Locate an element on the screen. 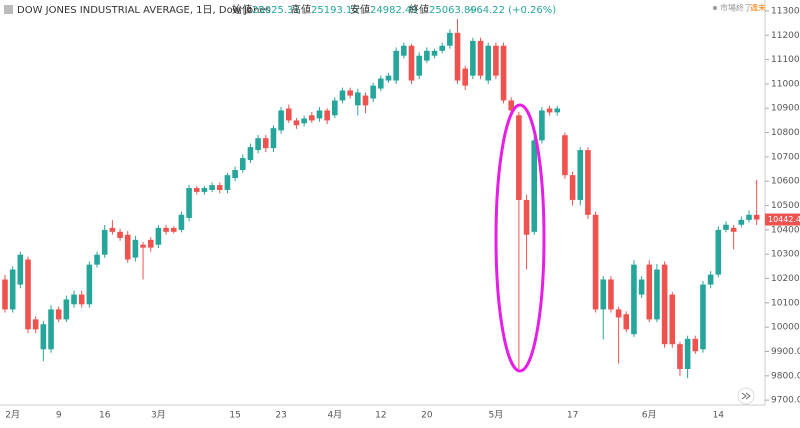 The width and height of the screenshot is (800, 428). x-tick-label: 3月 is located at coordinates (158, 415).